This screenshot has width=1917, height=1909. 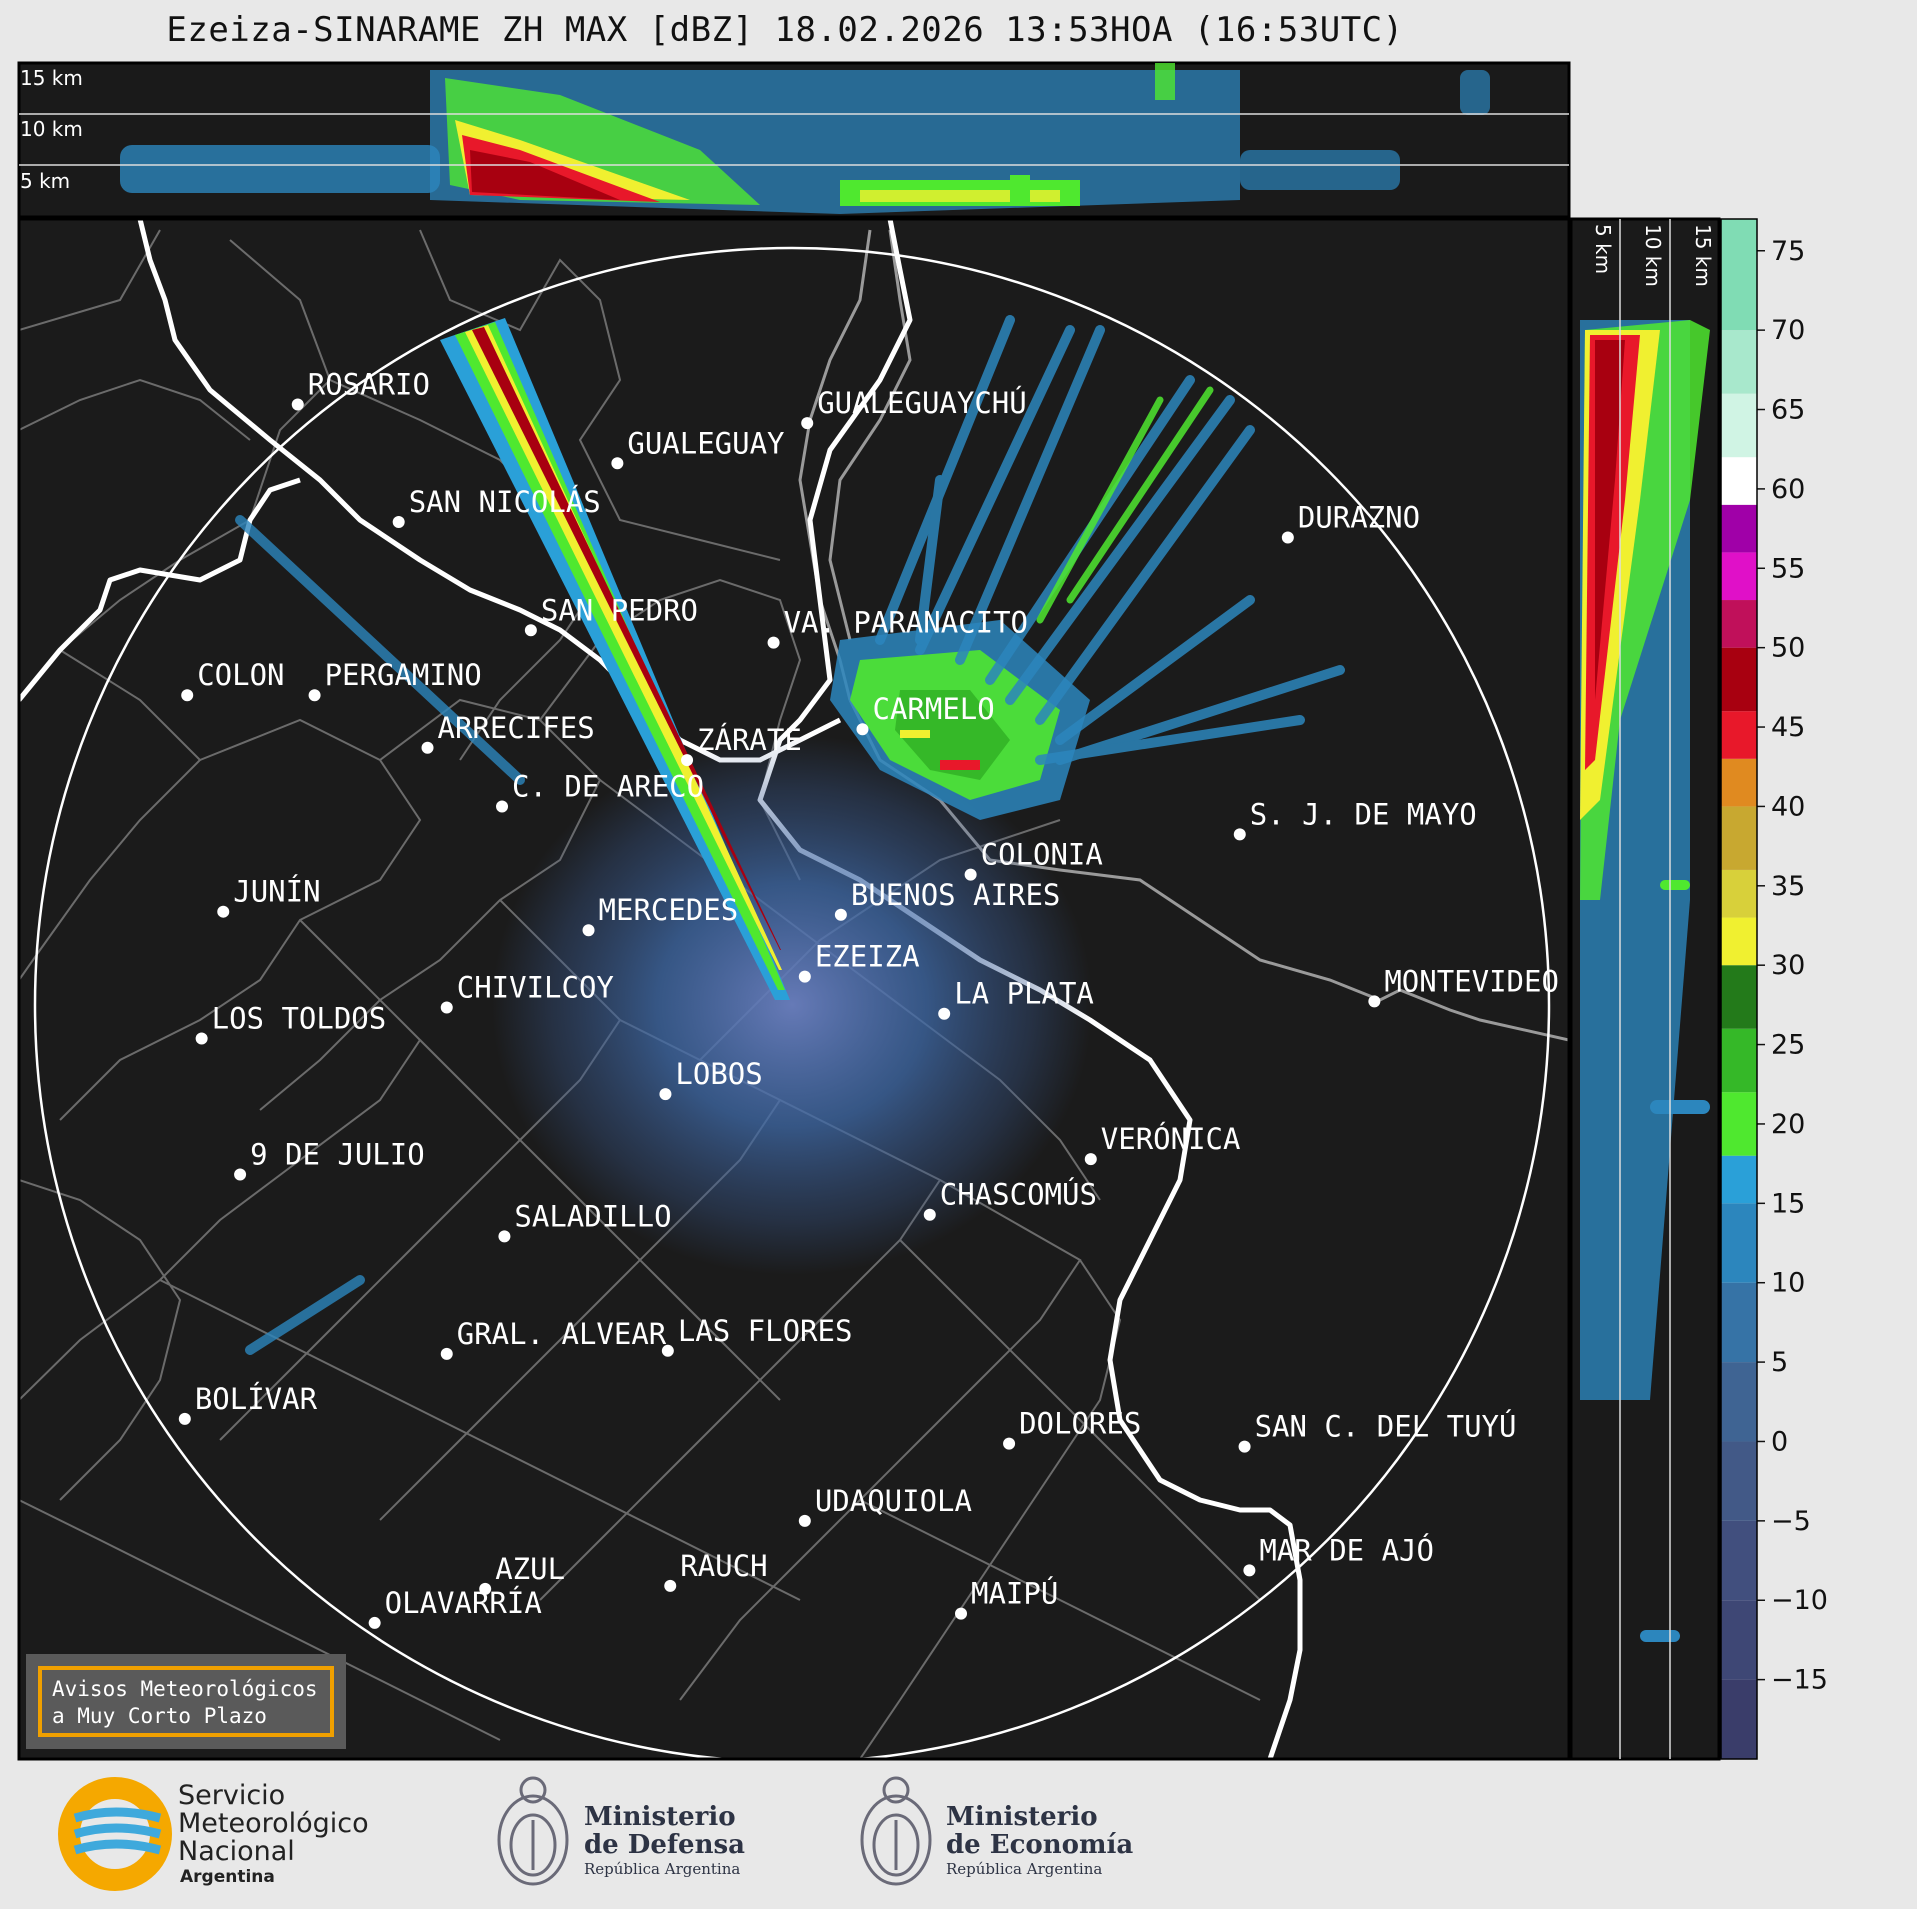 What do you see at coordinates (1016, 998) in the screenshot?
I see `city-la-plata: LA PLATA` at bounding box center [1016, 998].